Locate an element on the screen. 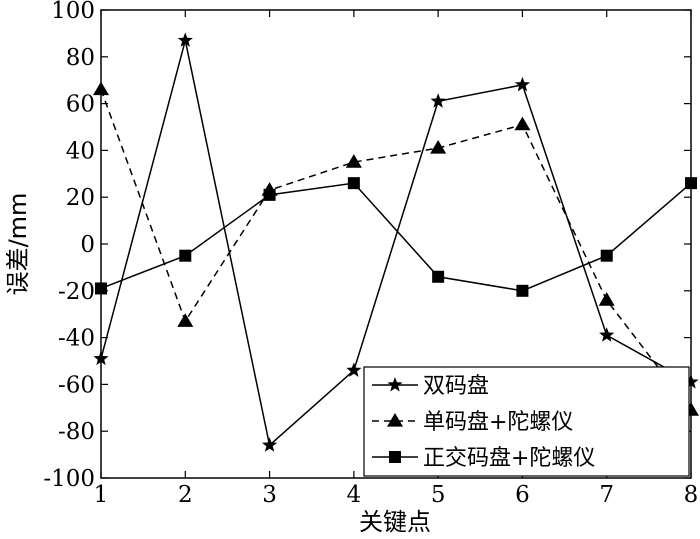 This screenshot has height=539, width=700. y-tick-label: -60 is located at coordinates (76, 385).